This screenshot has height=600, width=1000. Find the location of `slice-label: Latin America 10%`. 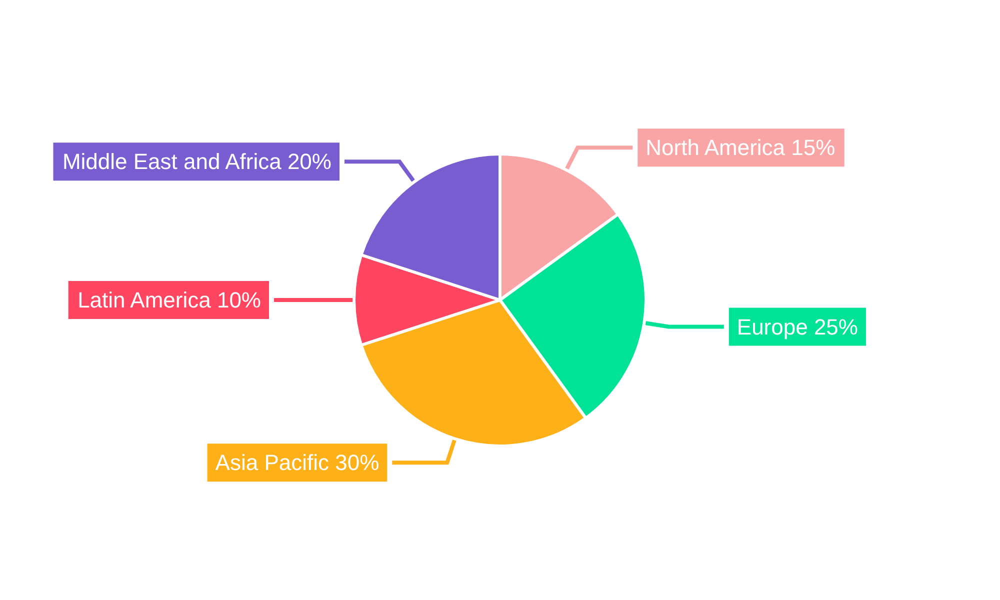

slice-label: Latin America 10% is located at coordinates (169, 300).